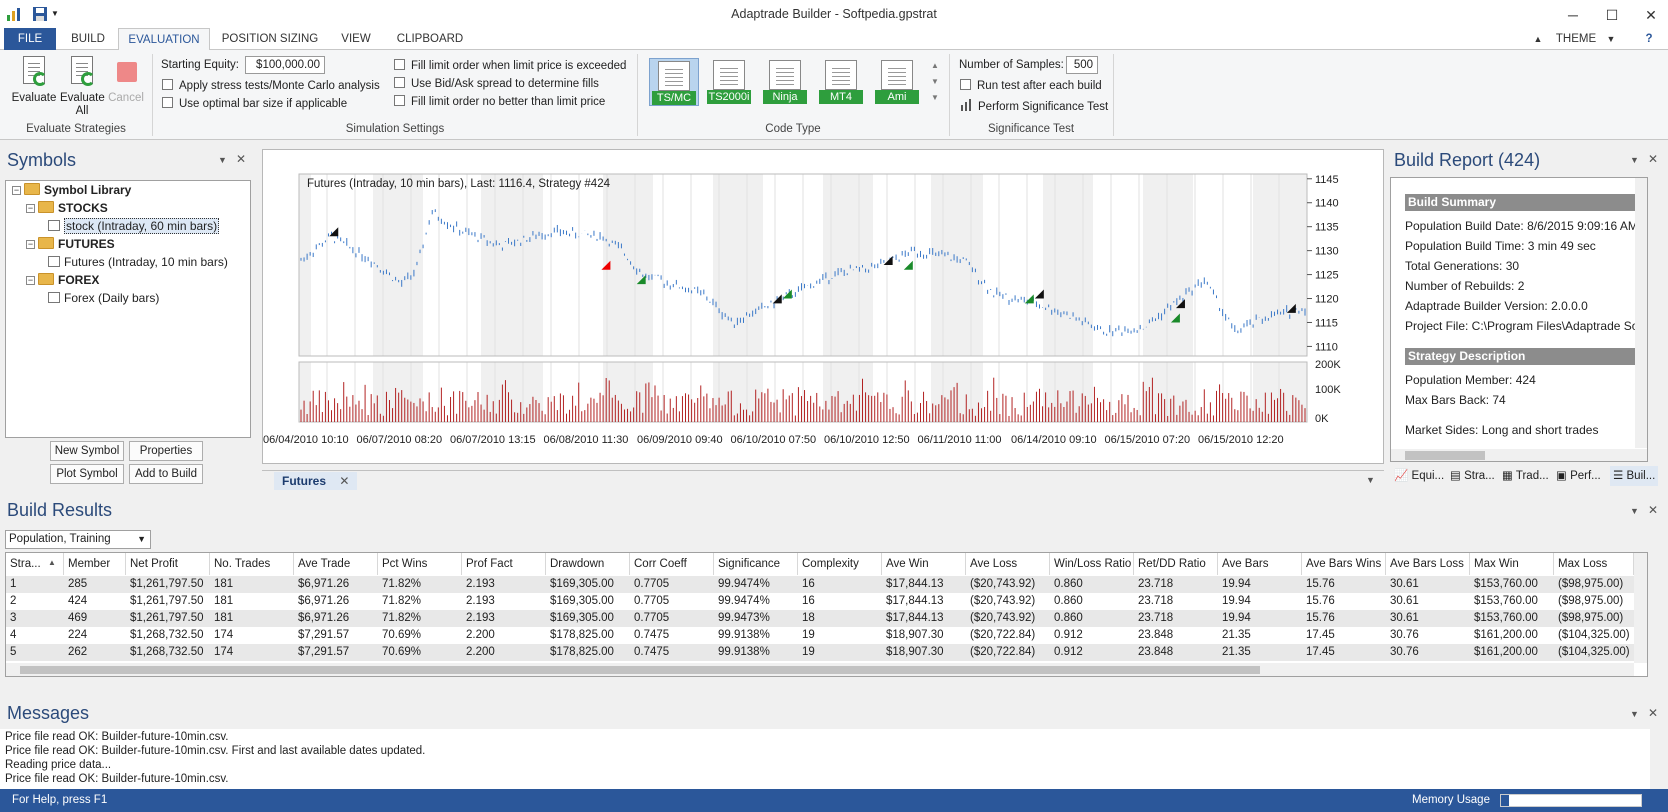 Image resolution: width=1668 pixels, height=812 pixels. Describe the element at coordinates (334, 232) in the screenshot. I see `trade-marker` at that location.